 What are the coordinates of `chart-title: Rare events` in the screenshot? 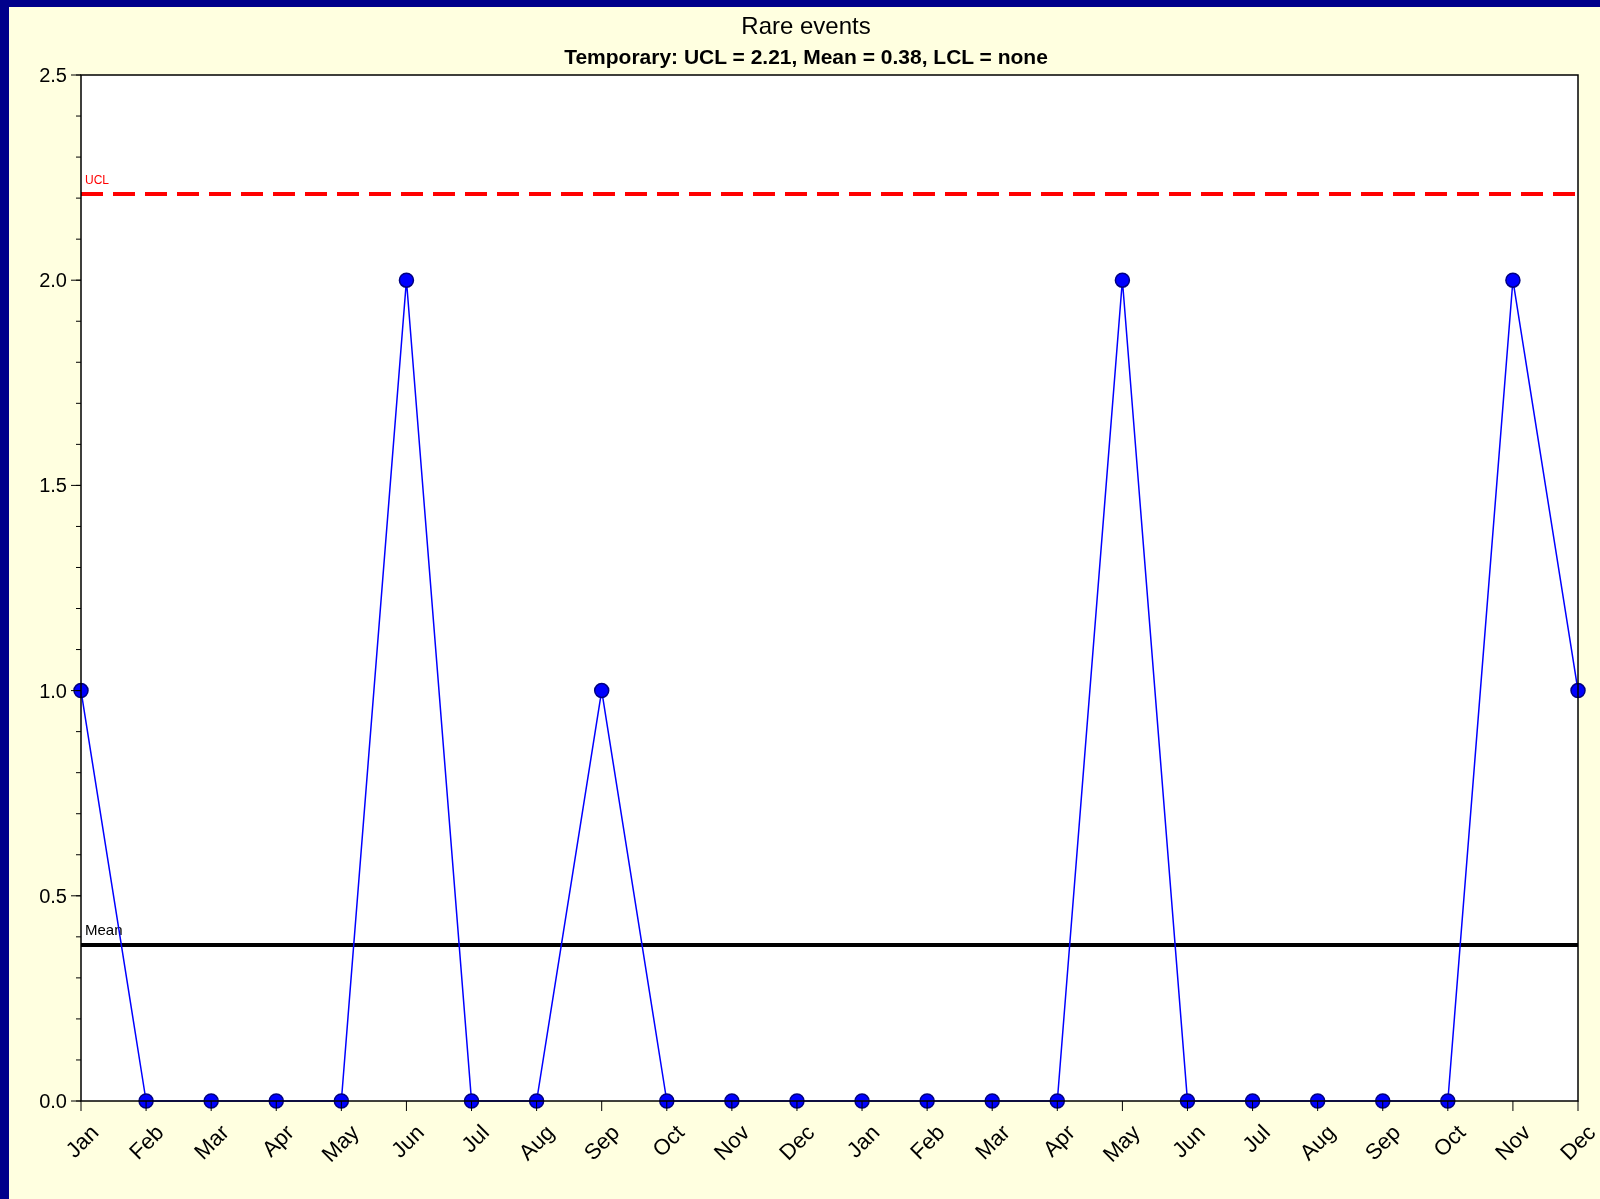 It's located at (806, 25).